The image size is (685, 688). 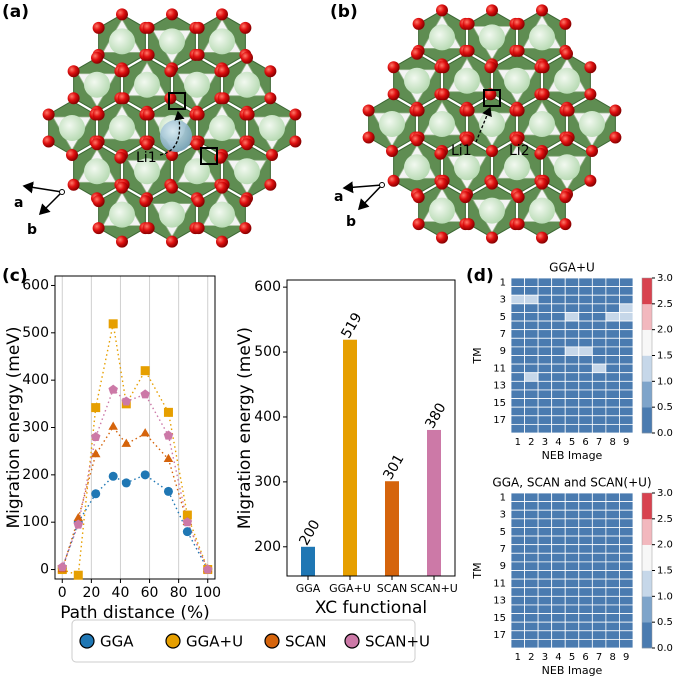 What do you see at coordinates (392, 588) in the screenshot?
I see `x-tick-label: SCAN` at bounding box center [392, 588].